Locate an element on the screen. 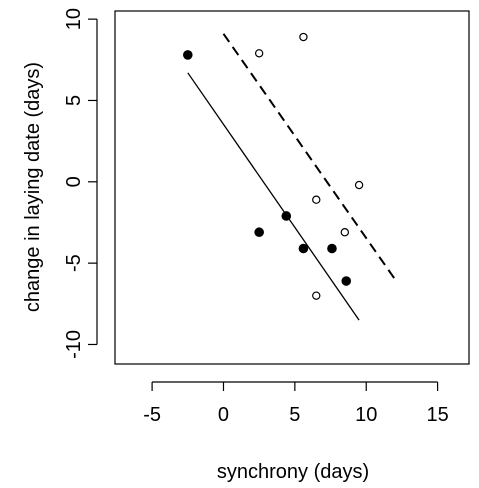  y-tick-label: 0 is located at coordinates (74, 181).